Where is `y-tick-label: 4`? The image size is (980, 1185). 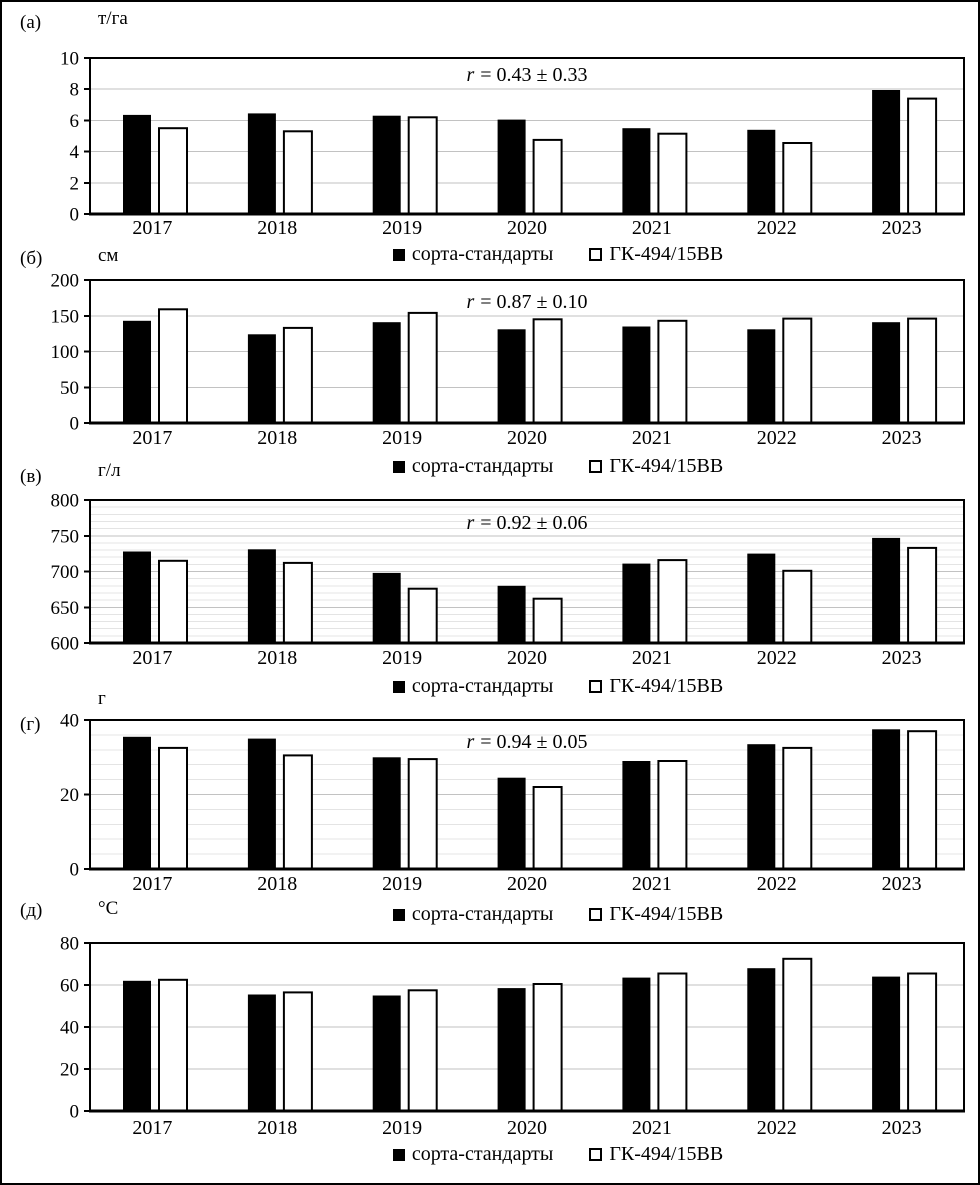
y-tick-label: 4 is located at coordinates (75, 152).